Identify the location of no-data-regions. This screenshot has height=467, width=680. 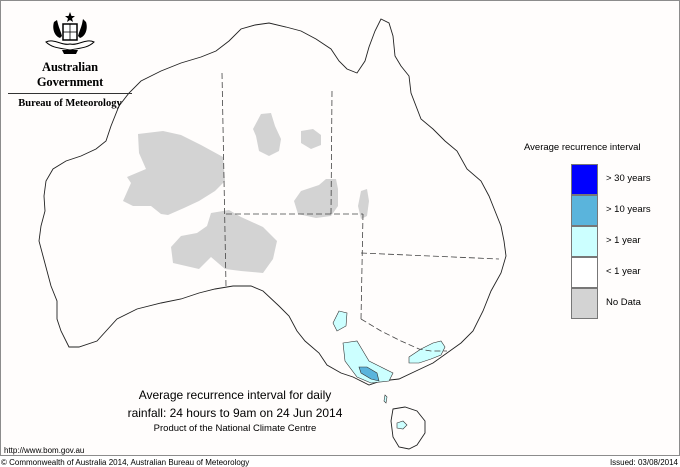
(246, 193).